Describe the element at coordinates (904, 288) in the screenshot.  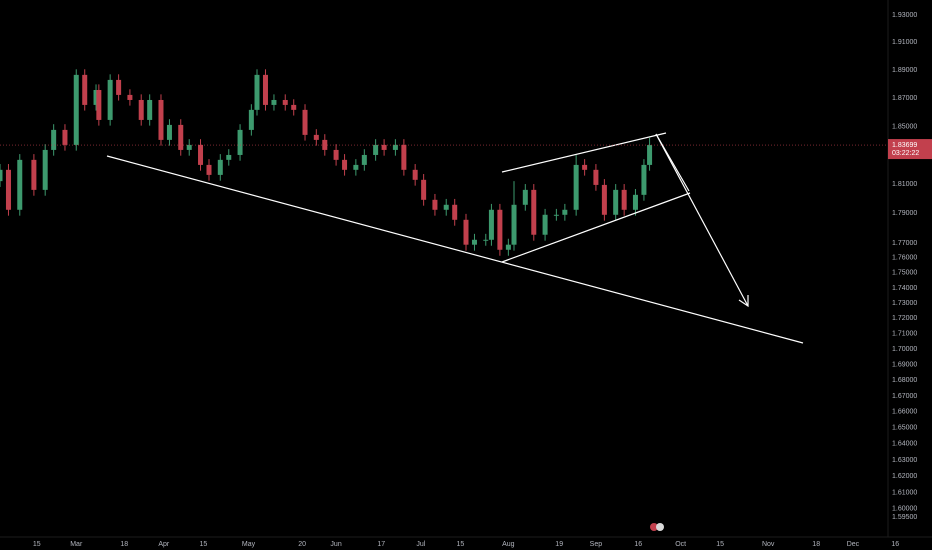
I see `y-tick-label: 1.74000` at that location.